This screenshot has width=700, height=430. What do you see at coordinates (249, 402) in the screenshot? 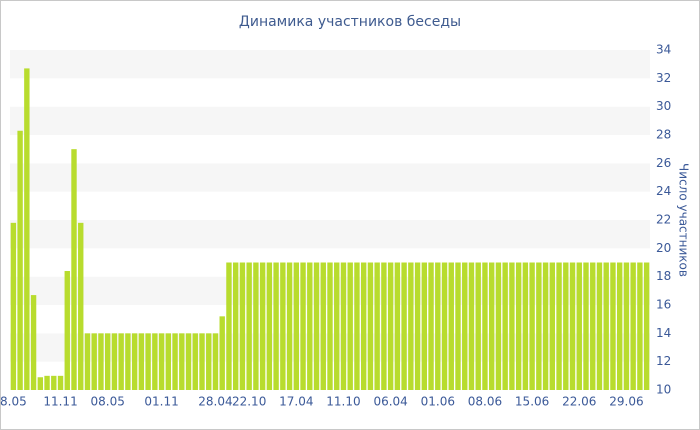
I see `x-tick-label: 22.10` at bounding box center [249, 402].